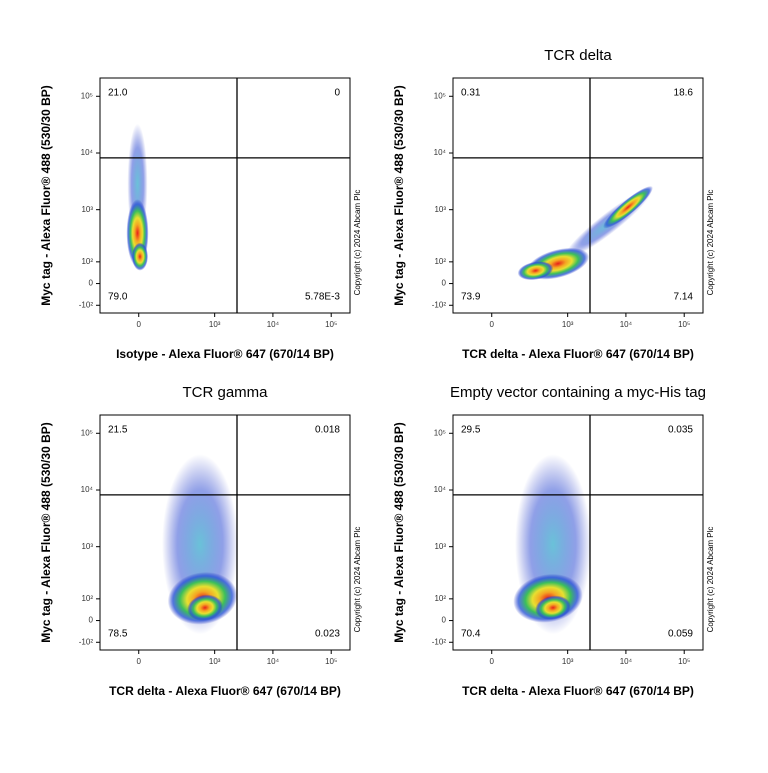 The width and height of the screenshot is (768, 773). I want to click on quadrant-percent: 0, so click(337, 93).